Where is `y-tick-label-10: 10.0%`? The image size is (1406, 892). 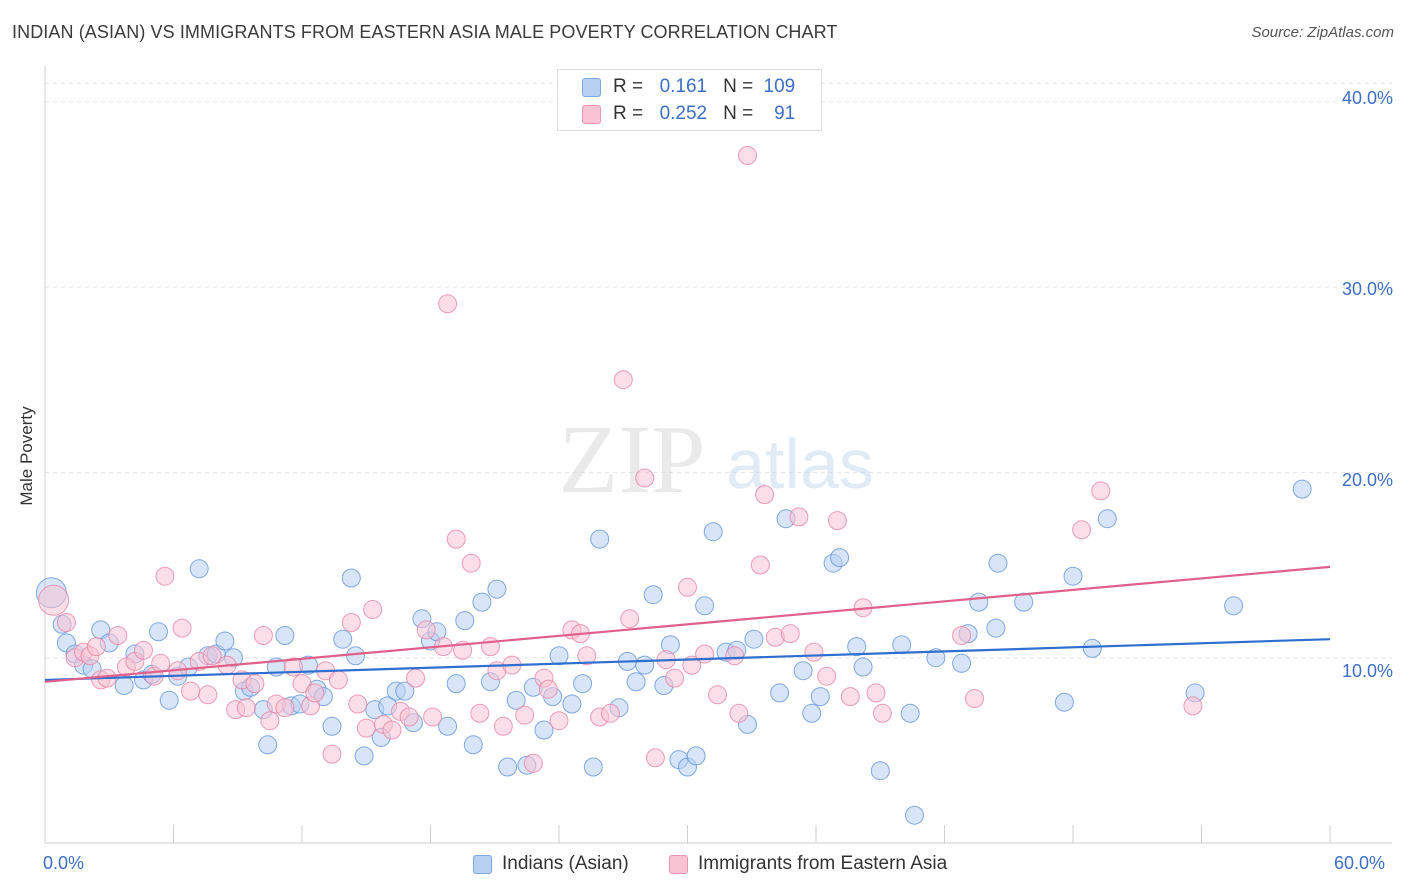
y-tick-label-10: 10.0% is located at coordinates (1367, 671).